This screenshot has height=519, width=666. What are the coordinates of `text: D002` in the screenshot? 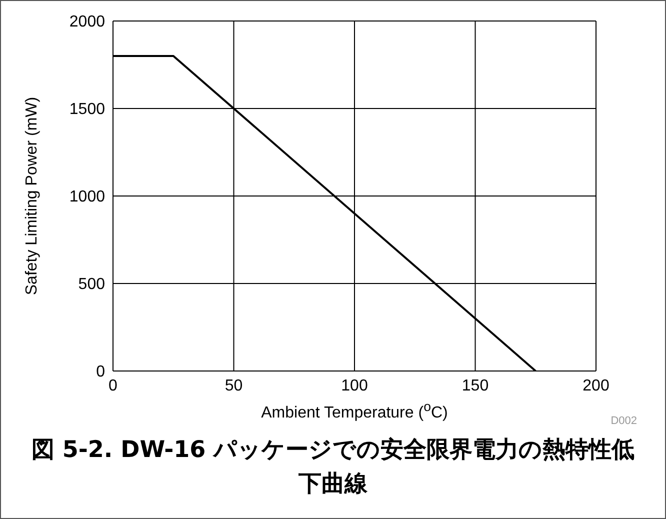 It's located at (623, 421).